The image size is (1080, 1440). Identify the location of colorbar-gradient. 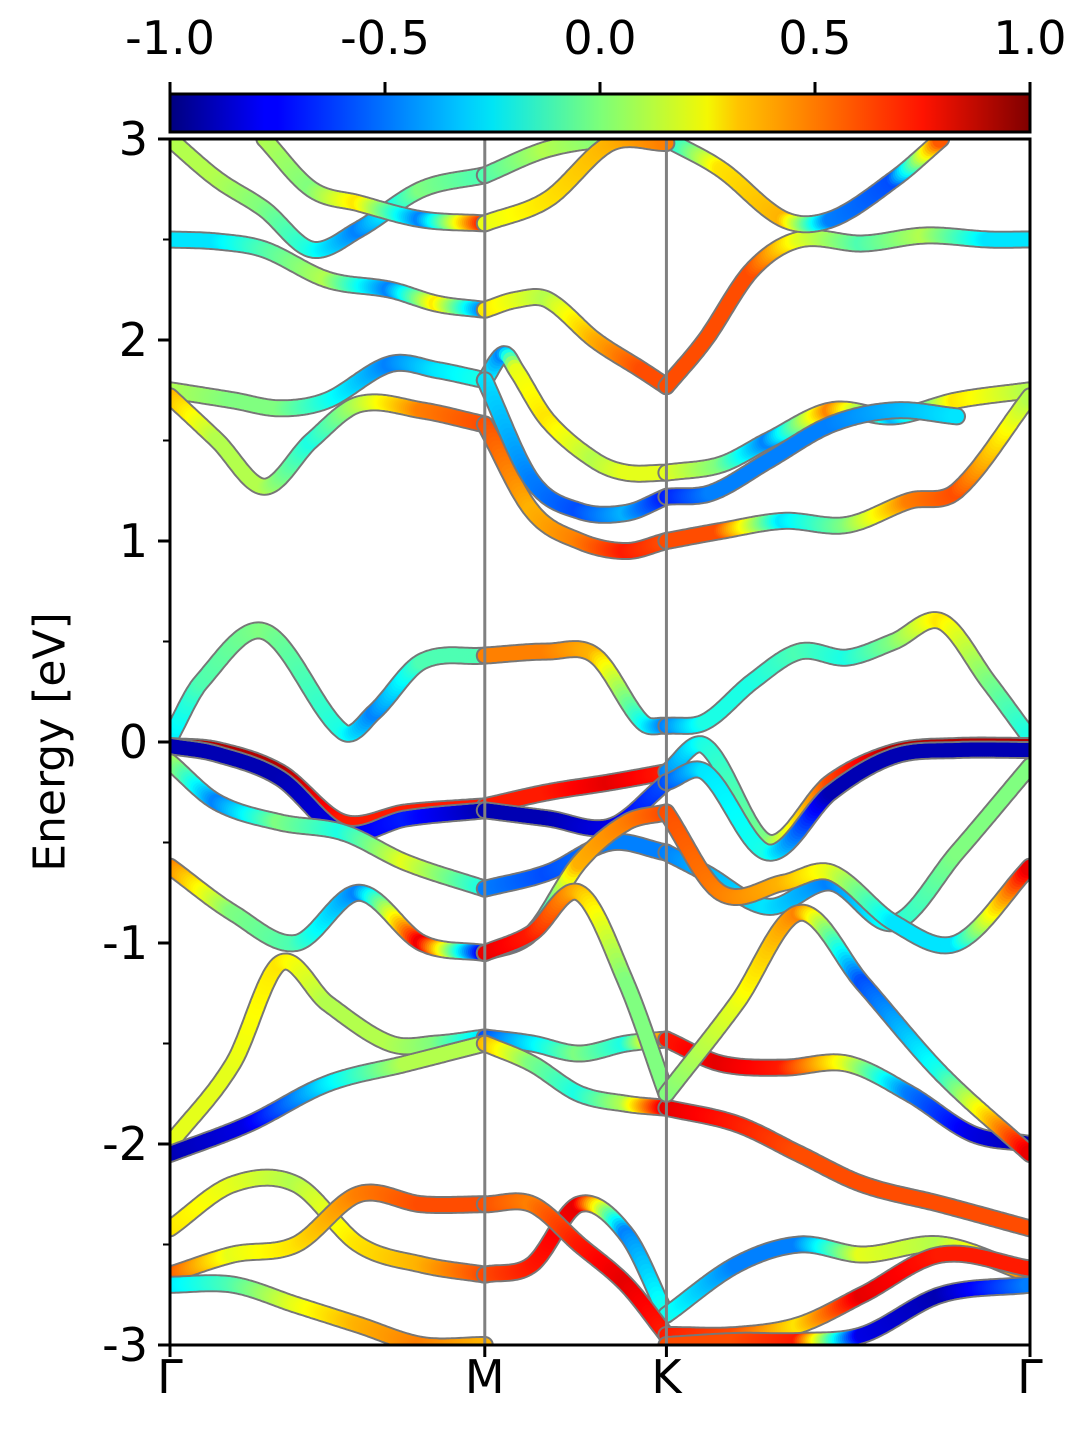
(600, 113).